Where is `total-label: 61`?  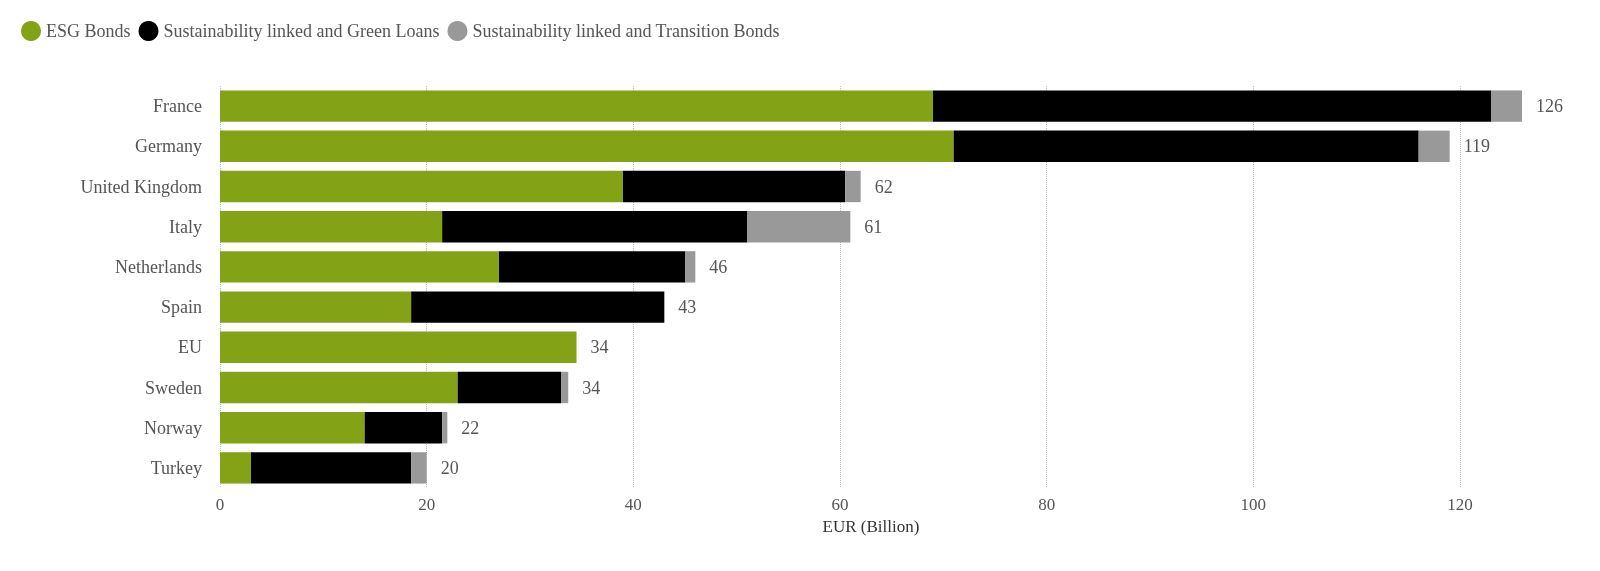
total-label: 61 is located at coordinates (873, 226).